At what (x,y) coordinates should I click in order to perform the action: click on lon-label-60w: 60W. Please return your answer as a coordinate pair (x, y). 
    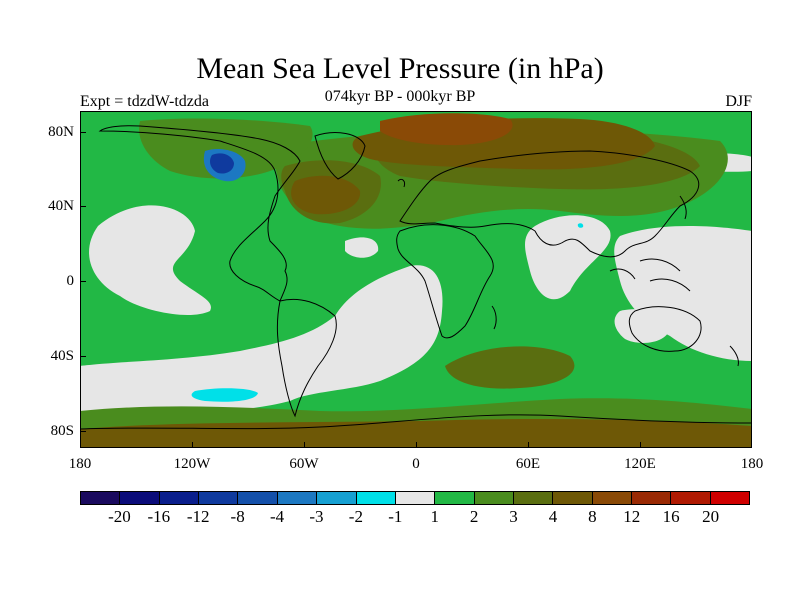
    Looking at the image, I should click on (304, 464).